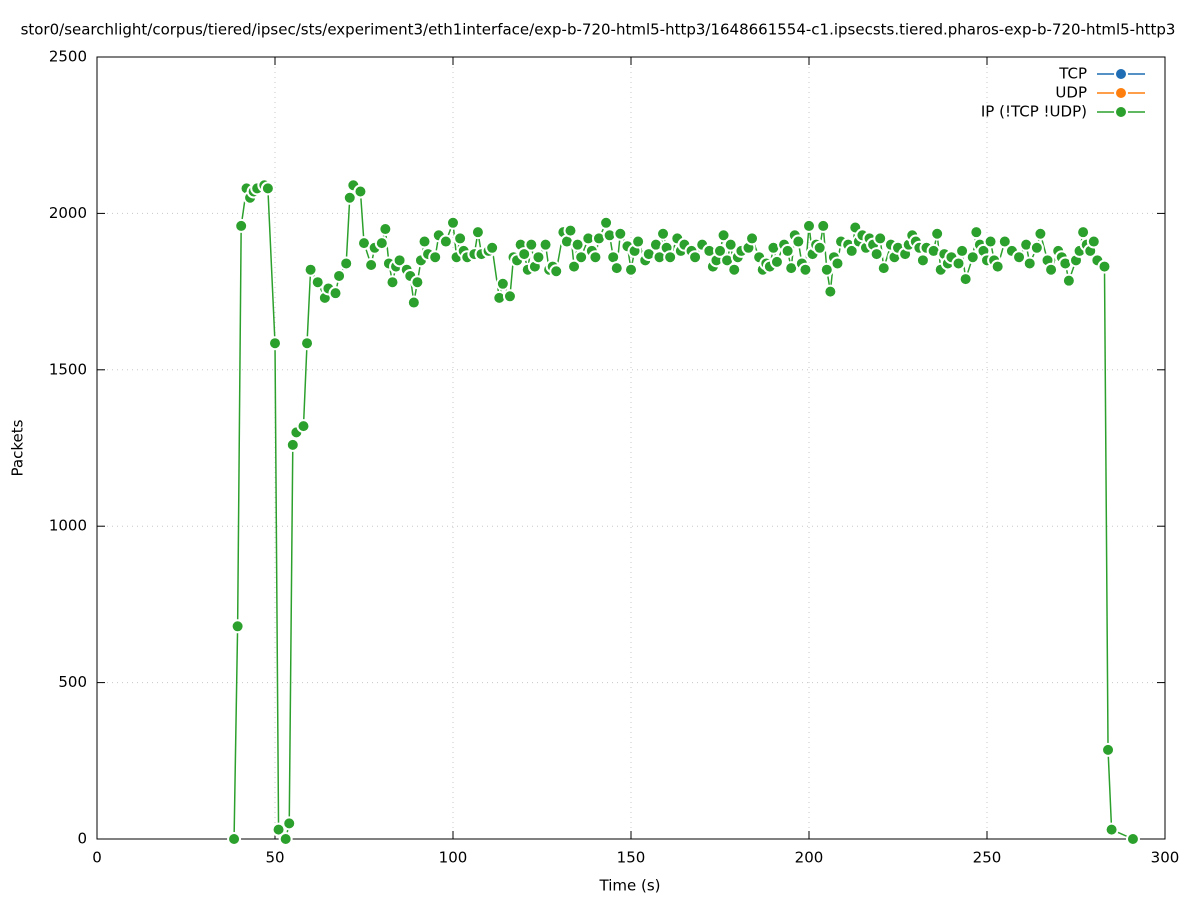 The height and width of the screenshot is (900, 1197). Describe the element at coordinates (68, 369) in the screenshot. I see `y-tick-label: 1500` at that location.